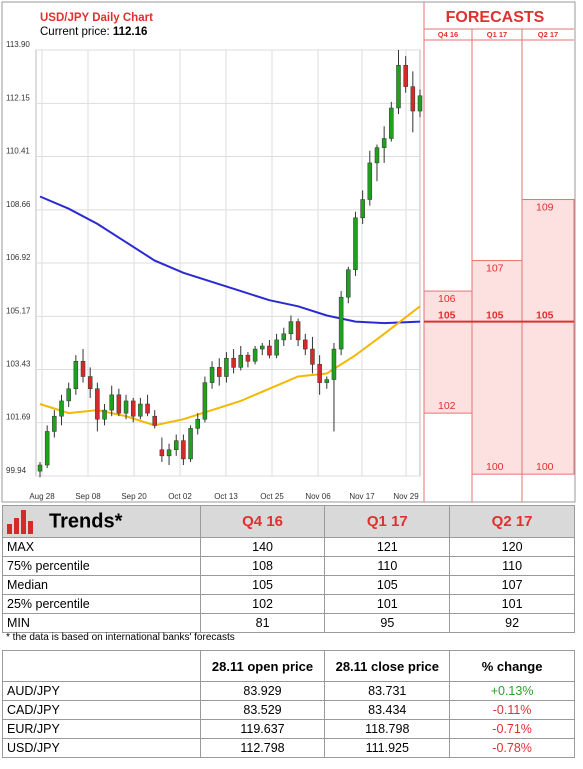  Describe the element at coordinates (387, 521) in the screenshot. I see `trends-col-q1: Q1 17` at that location.